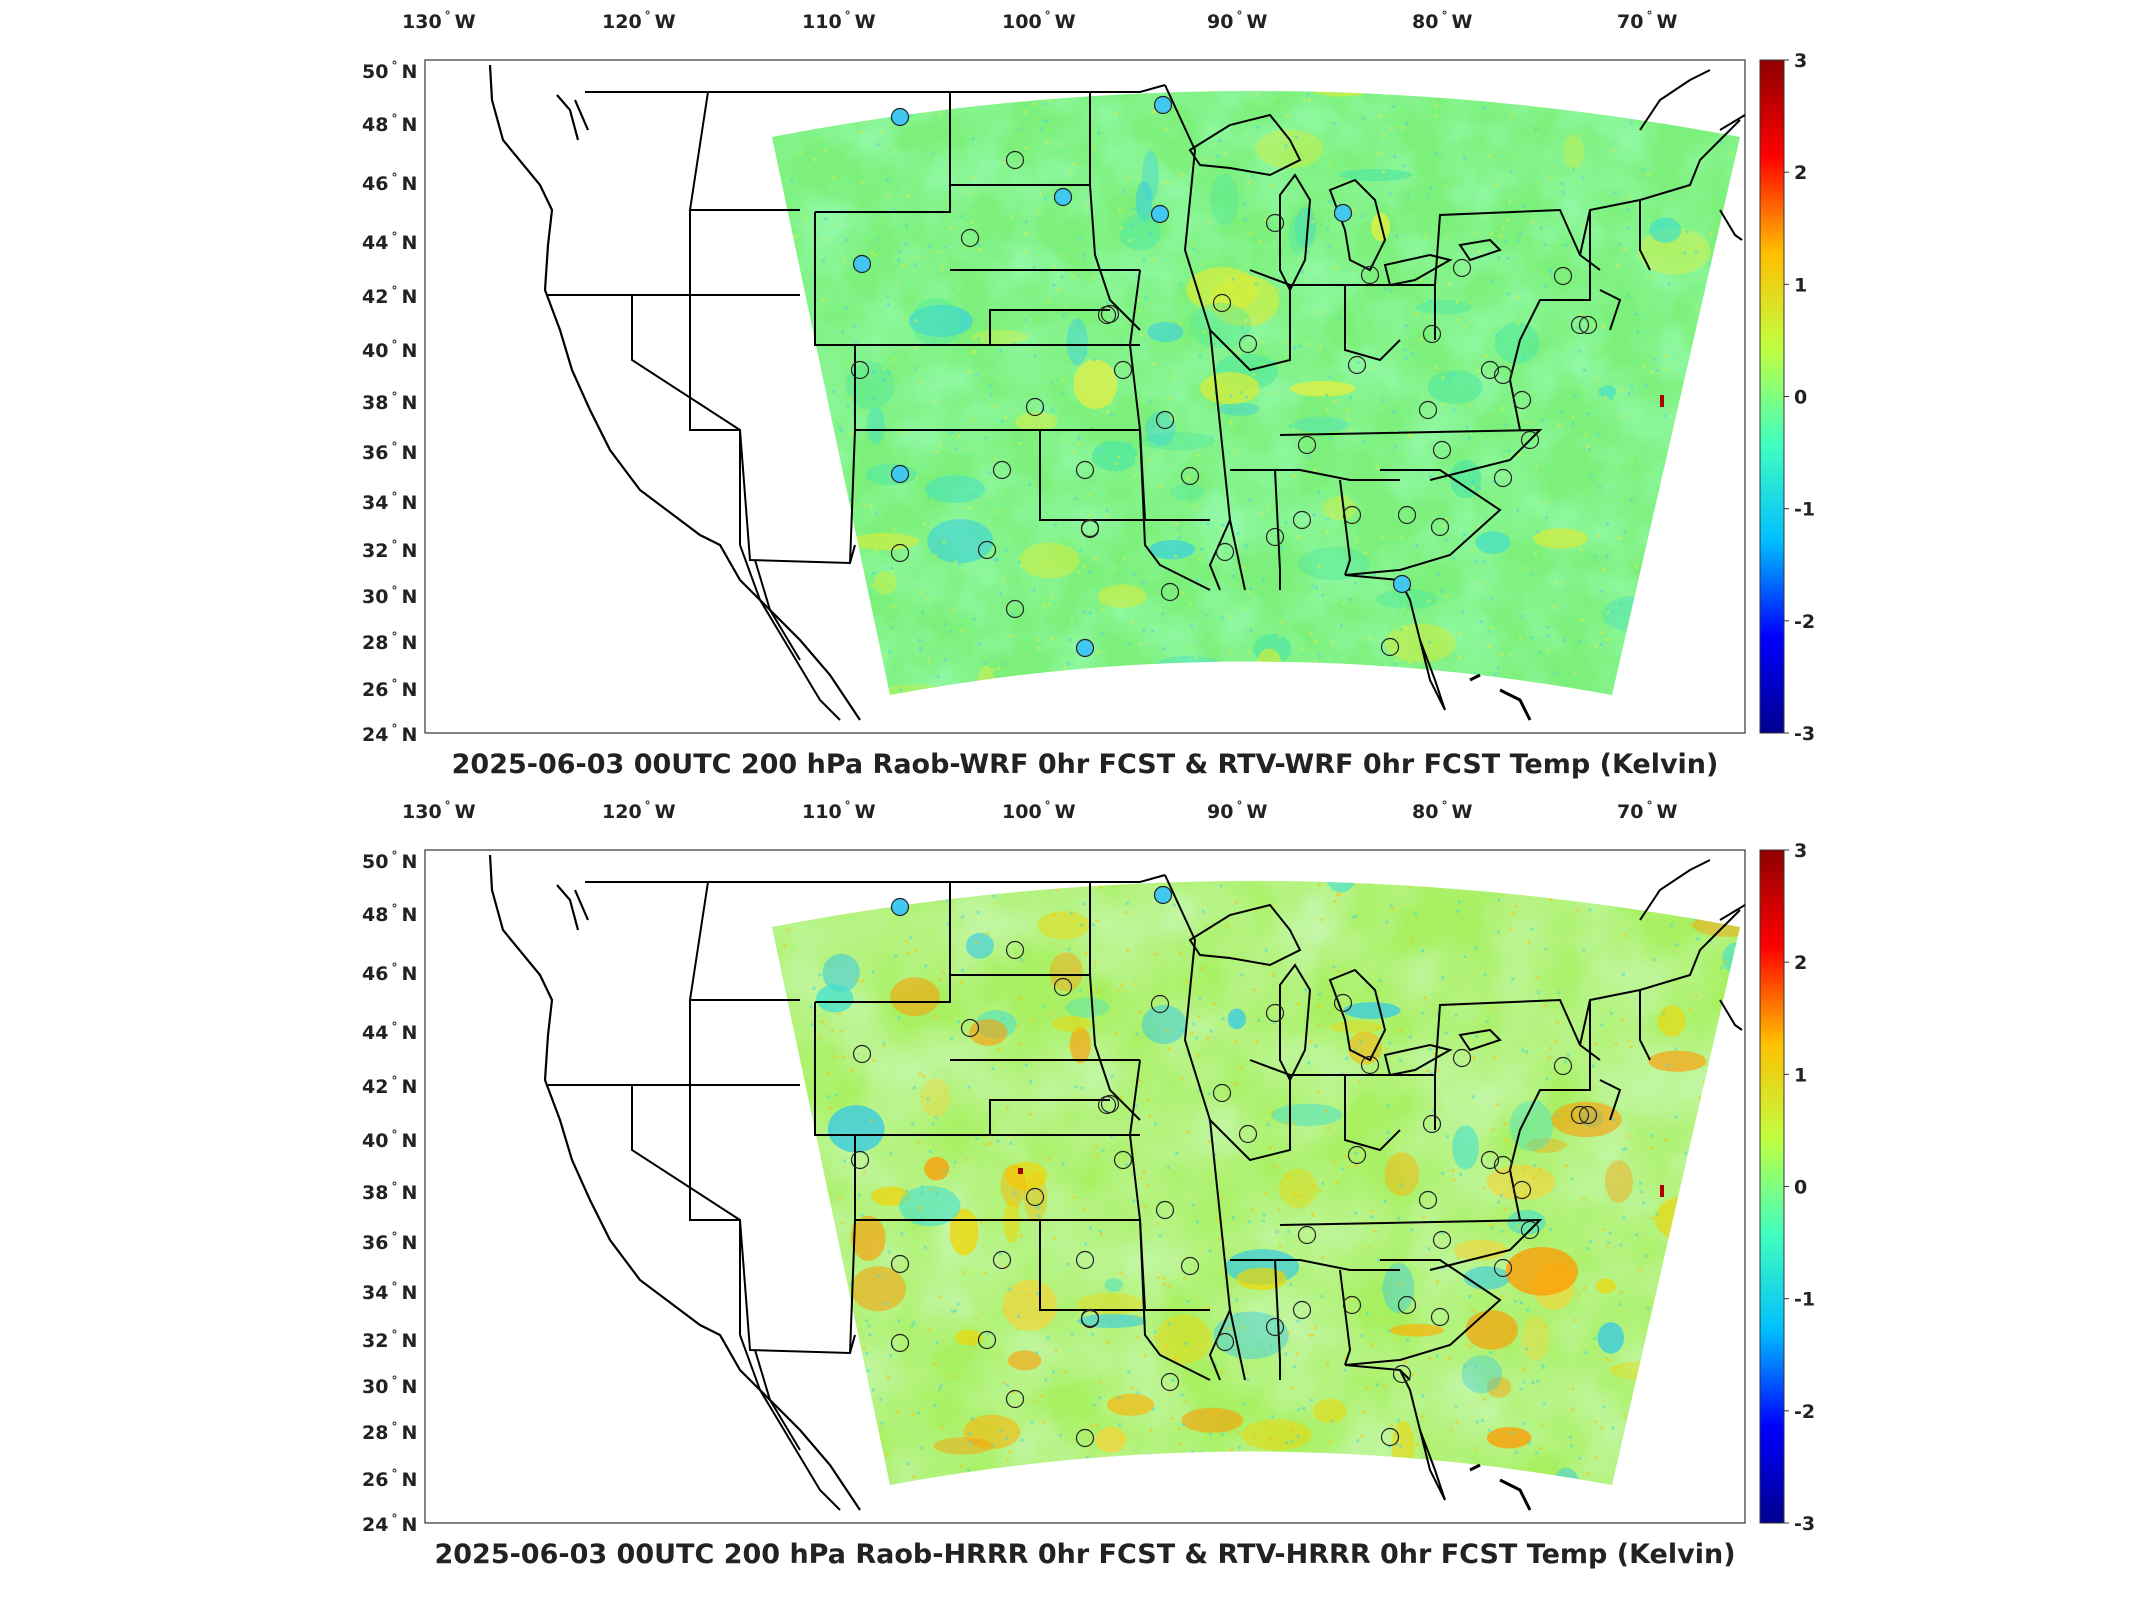 The image size is (2133, 1600). I want to click on lat-tick-label: 24 ° N, so click(389, 1524).